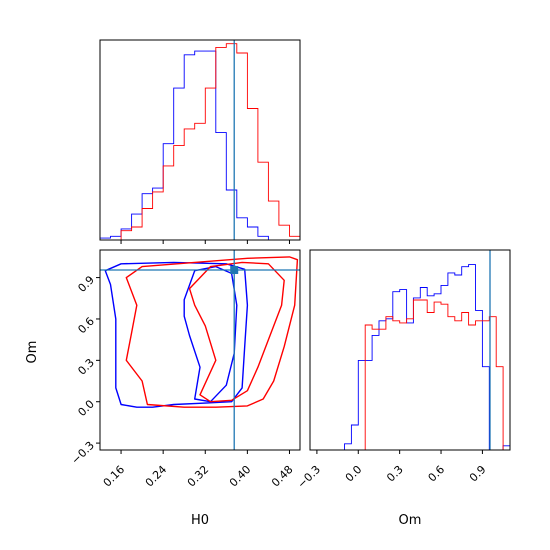  I want to click on om-hist-step-blue, so click(410, 357).